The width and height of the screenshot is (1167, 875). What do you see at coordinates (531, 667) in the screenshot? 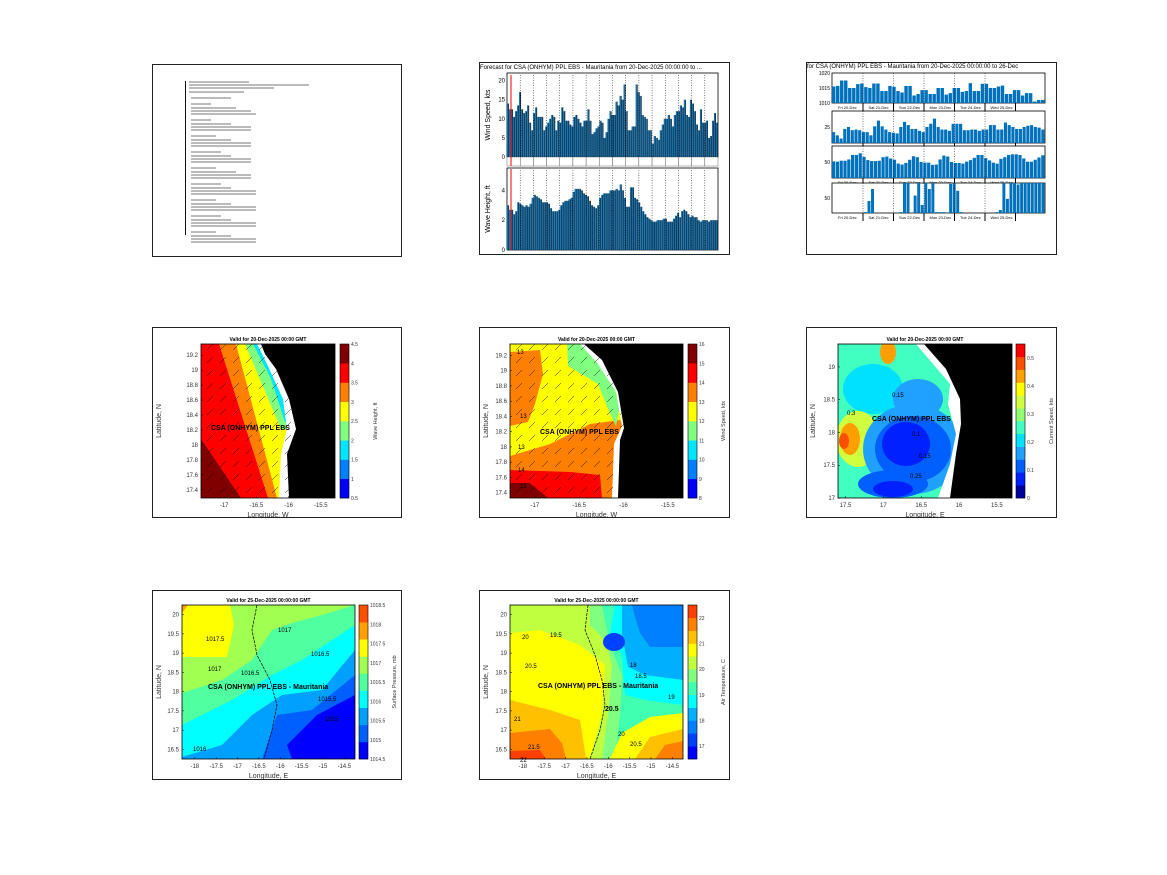
I see `contour-label: 20.5` at bounding box center [531, 667].